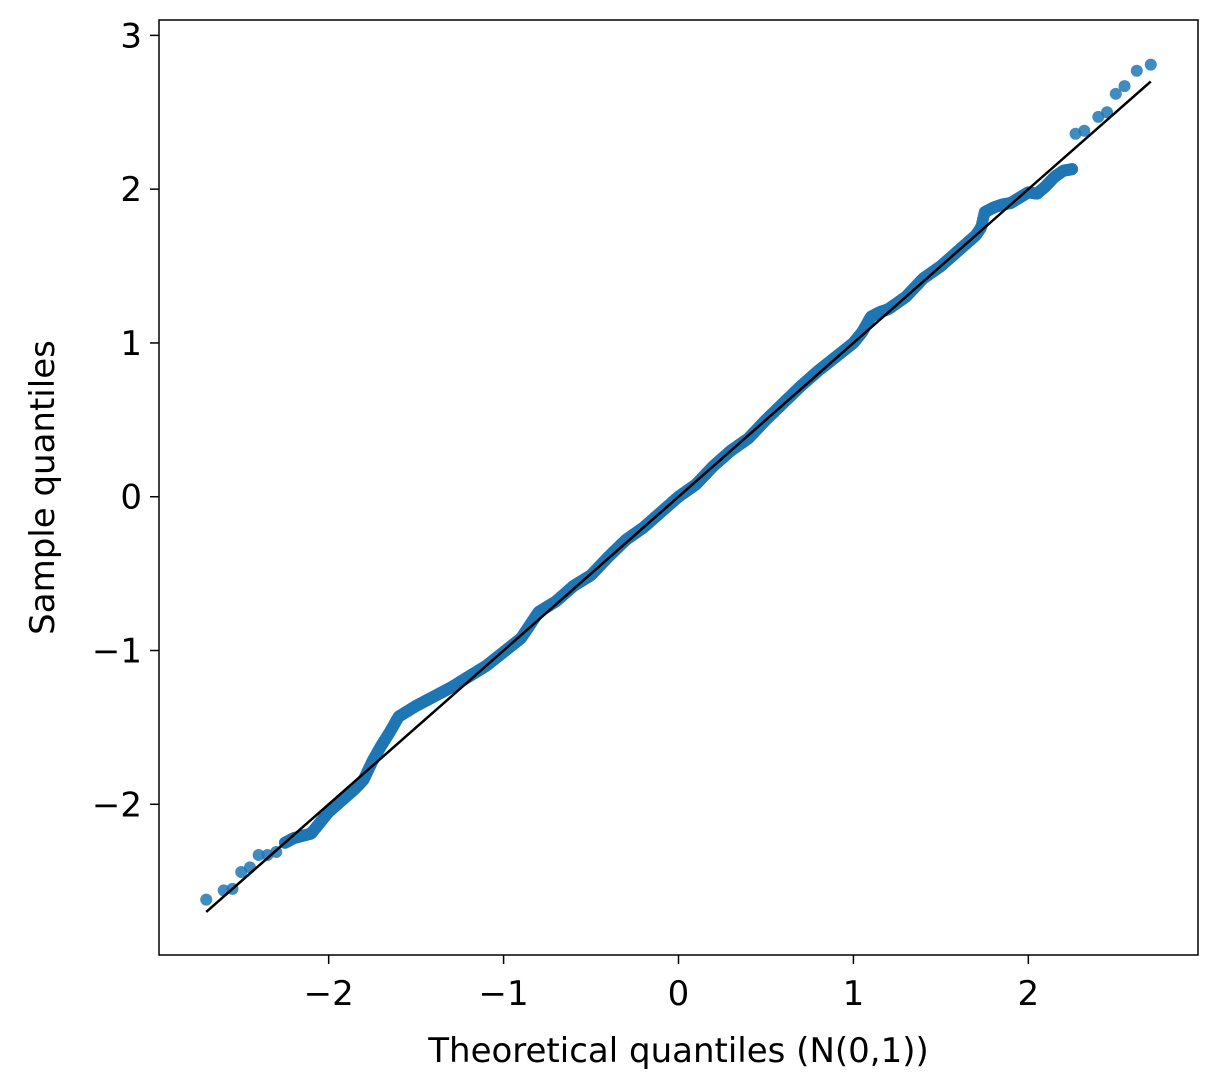 The height and width of the screenshot is (1091, 1217). I want to click on x-tick-label: −2, so click(329, 994).